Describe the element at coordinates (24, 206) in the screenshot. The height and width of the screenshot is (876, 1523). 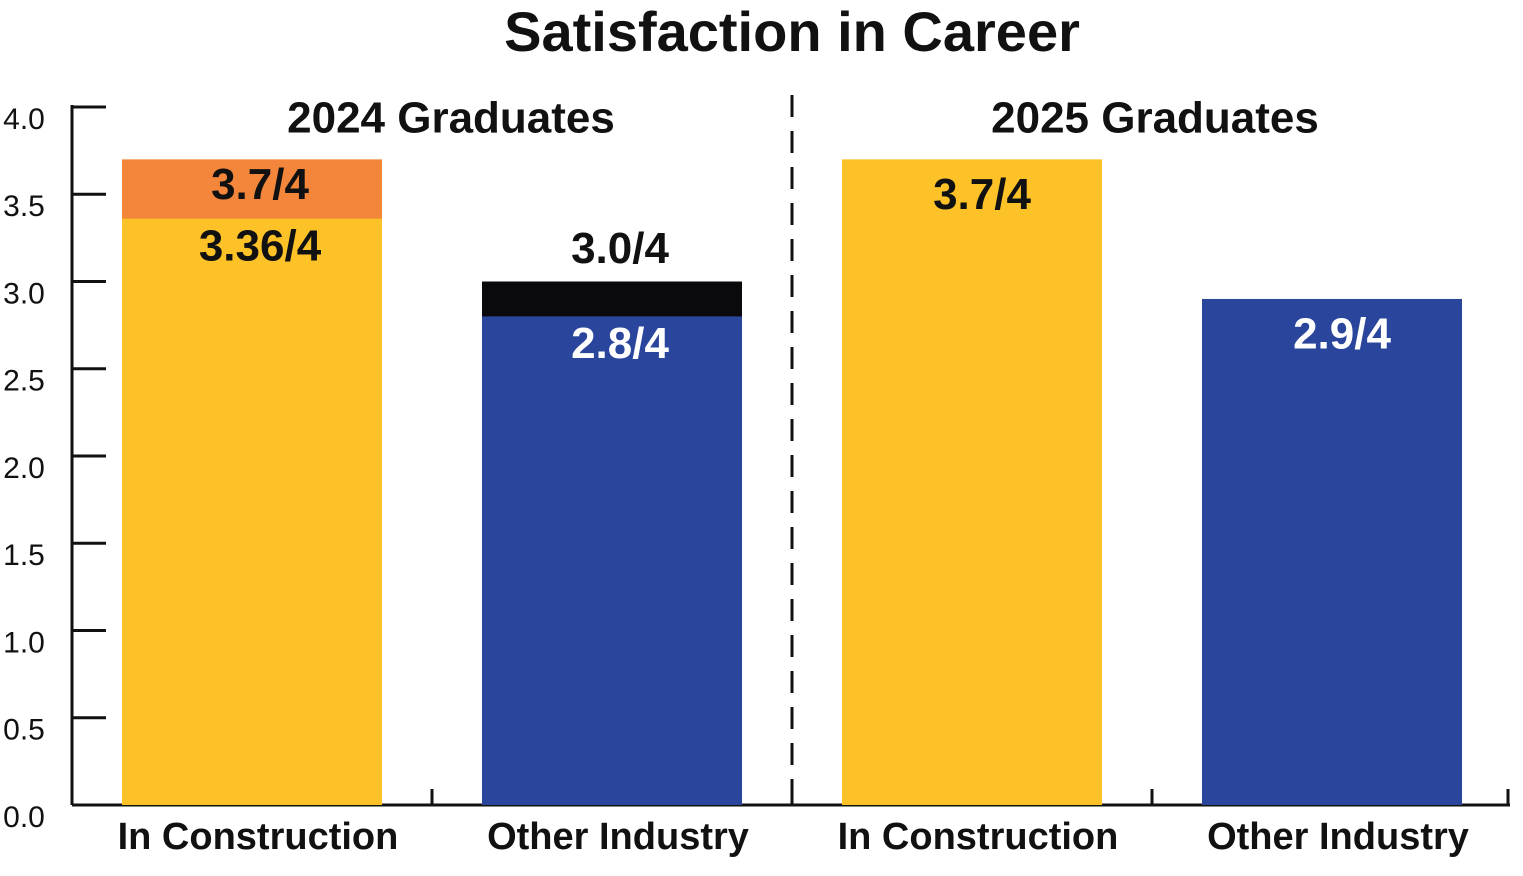
I see `y-tick-label: 3.5` at that location.